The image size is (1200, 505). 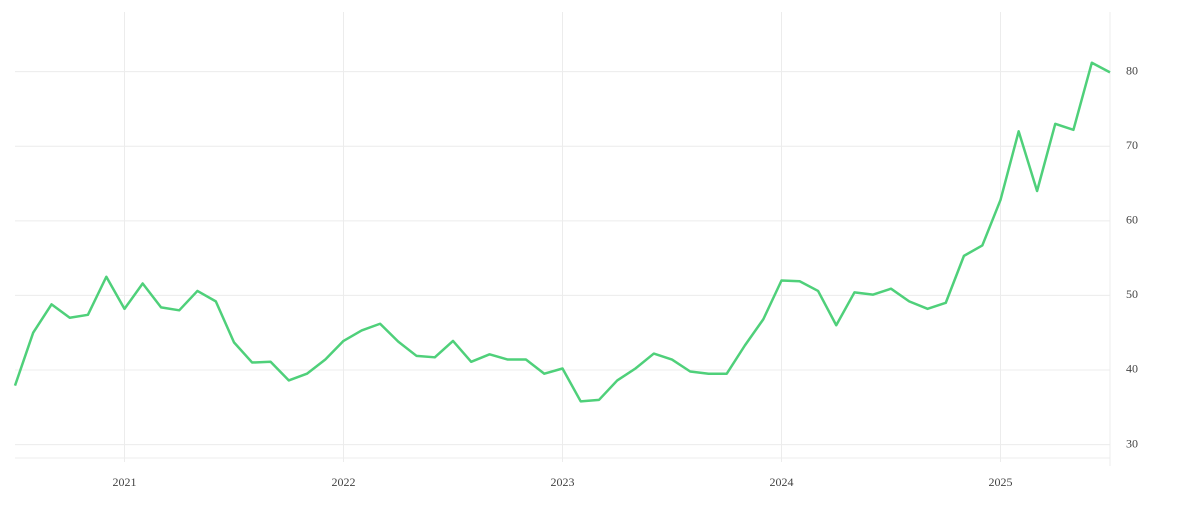 I want to click on y-tick-label: 50, so click(x=1132, y=294).